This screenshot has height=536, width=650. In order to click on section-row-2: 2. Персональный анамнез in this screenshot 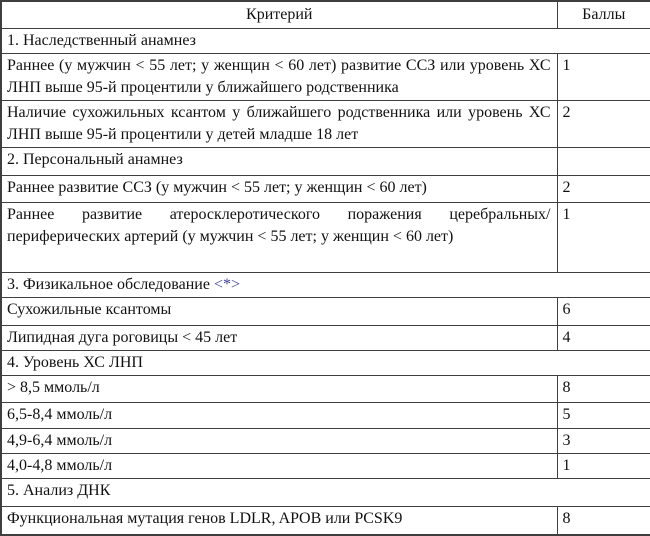, I will do `click(325, 161)`.